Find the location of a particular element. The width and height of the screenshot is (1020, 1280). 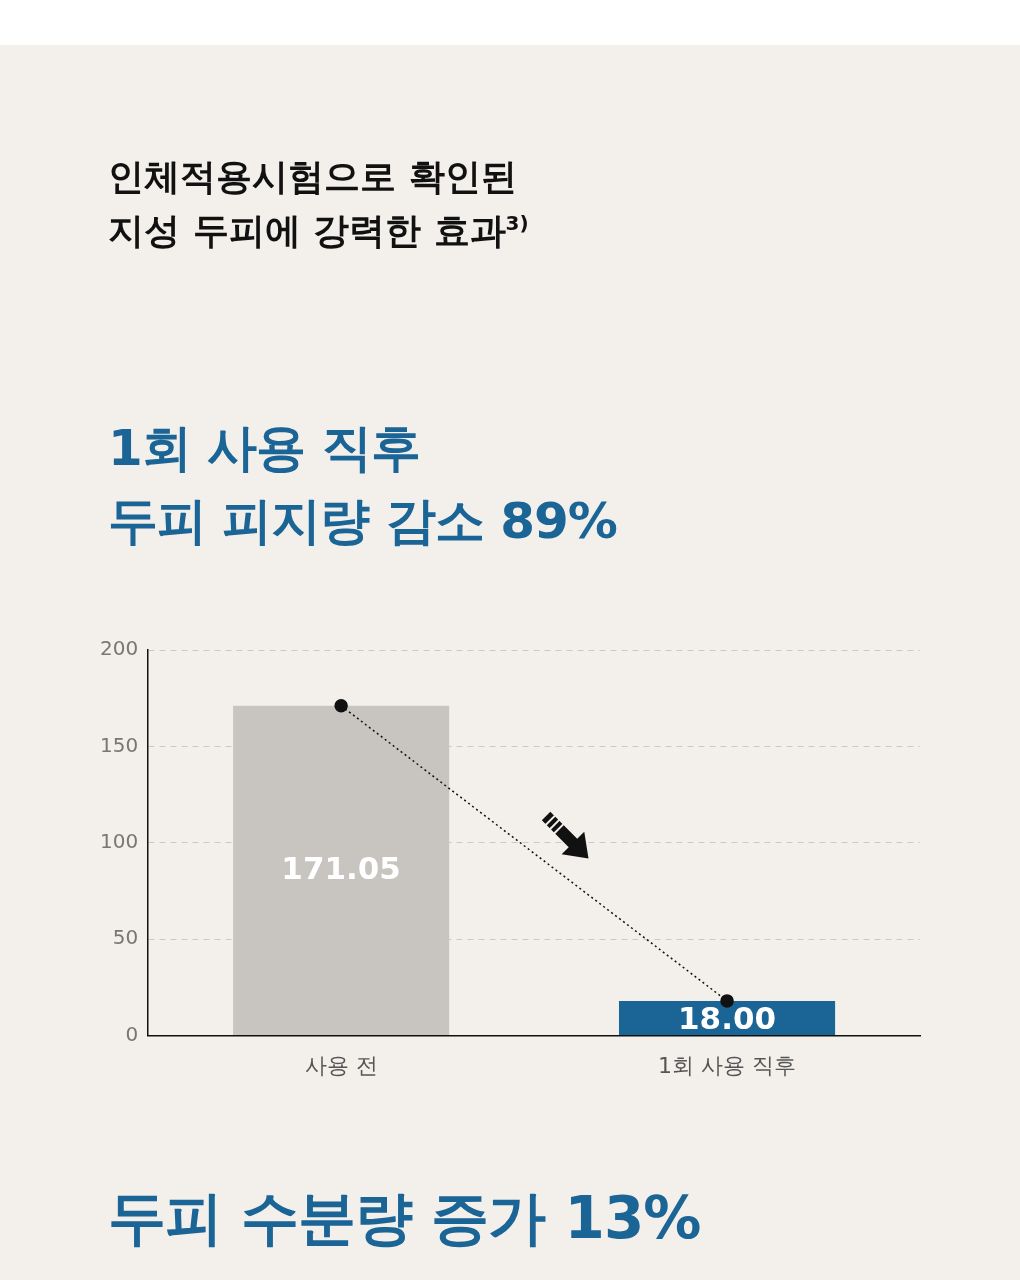

data-label: 171.05 is located at coordinates (341, 867).